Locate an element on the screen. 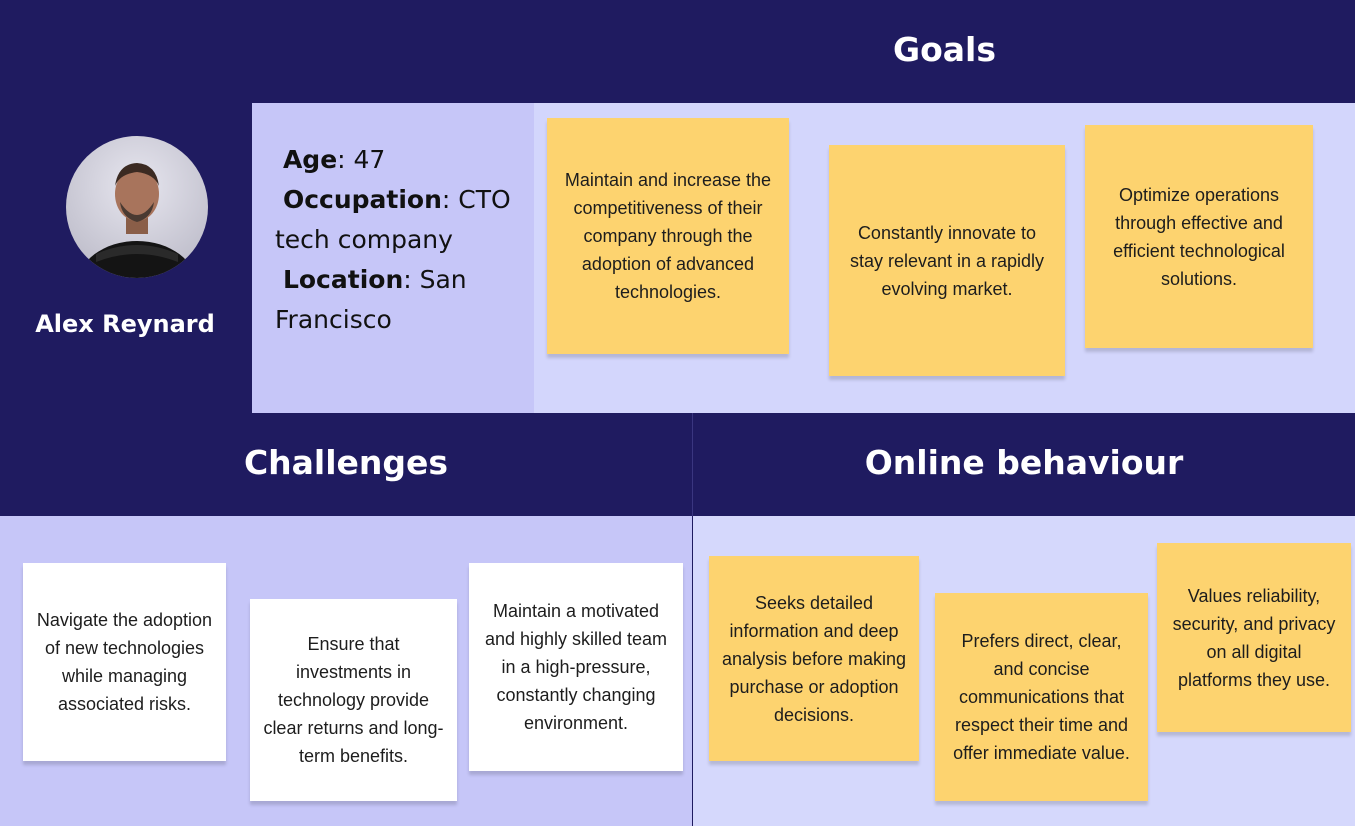  location-value: : San Francisco is located at coordinates (371, 299).